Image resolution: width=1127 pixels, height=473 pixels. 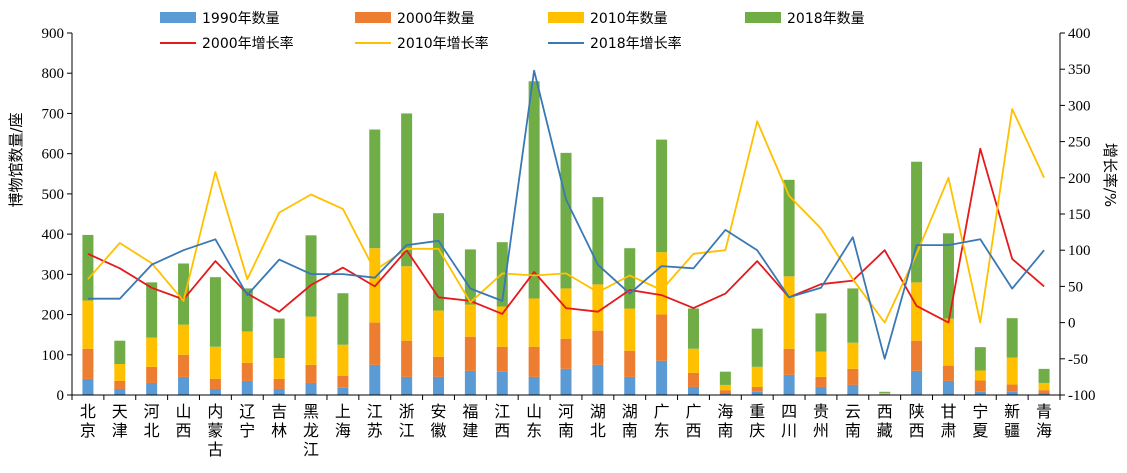 I want to click on x-tick-label: 蒙, so click(x=215, y=430).